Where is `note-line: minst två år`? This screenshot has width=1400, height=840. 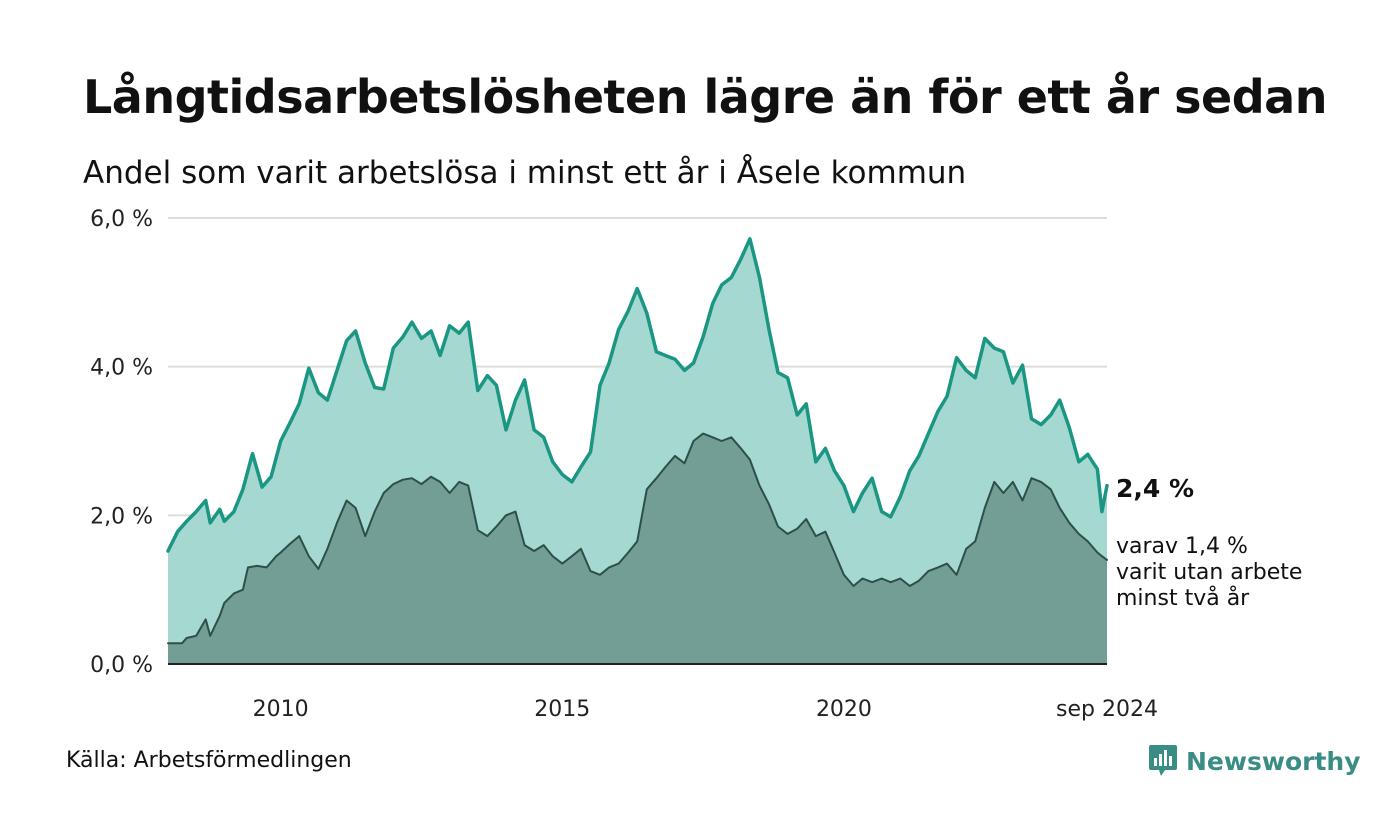 note-line: minst två år is located at coordinates (1183, 598).